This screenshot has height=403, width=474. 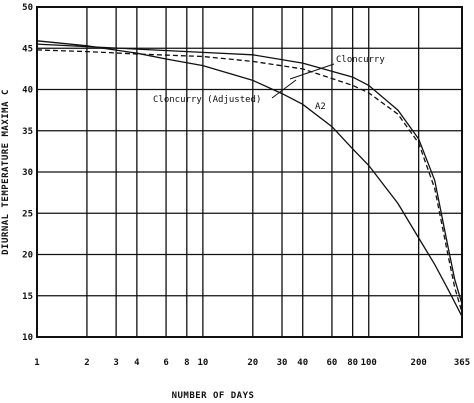 I want to click on x-tick-label: 80, so click(x=352, y=363).